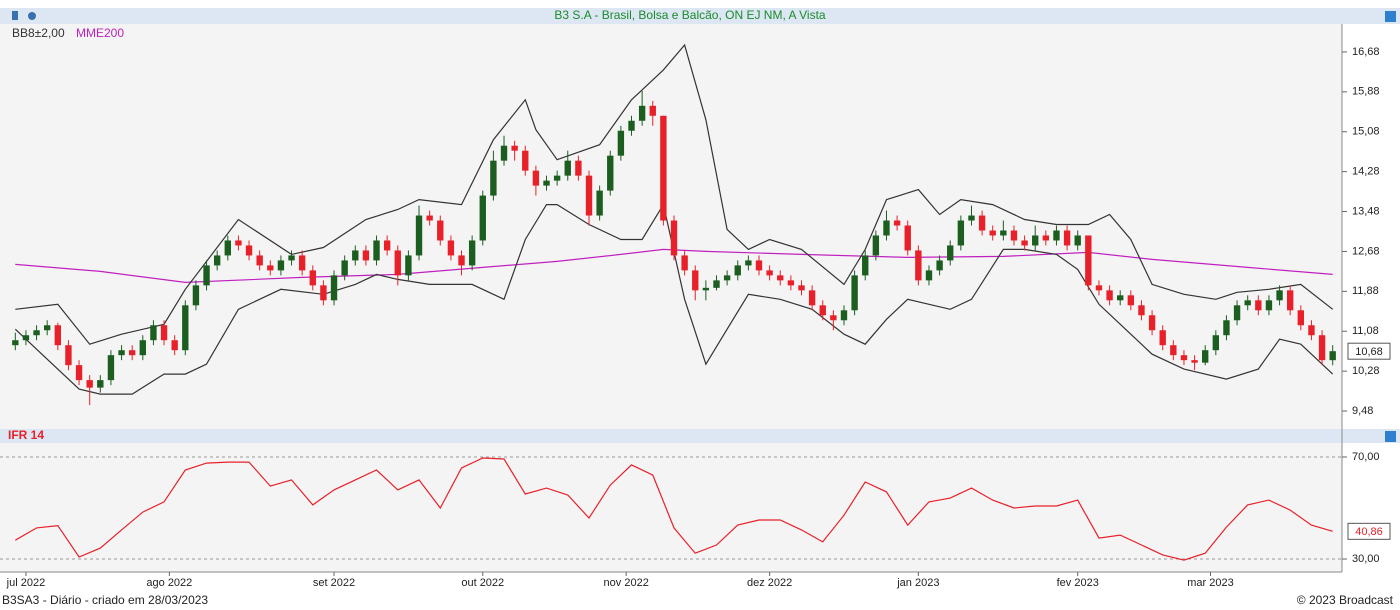 The image size is (1400, 610). I want to click on x-tick-label: nov 2022, so click(626, 583).